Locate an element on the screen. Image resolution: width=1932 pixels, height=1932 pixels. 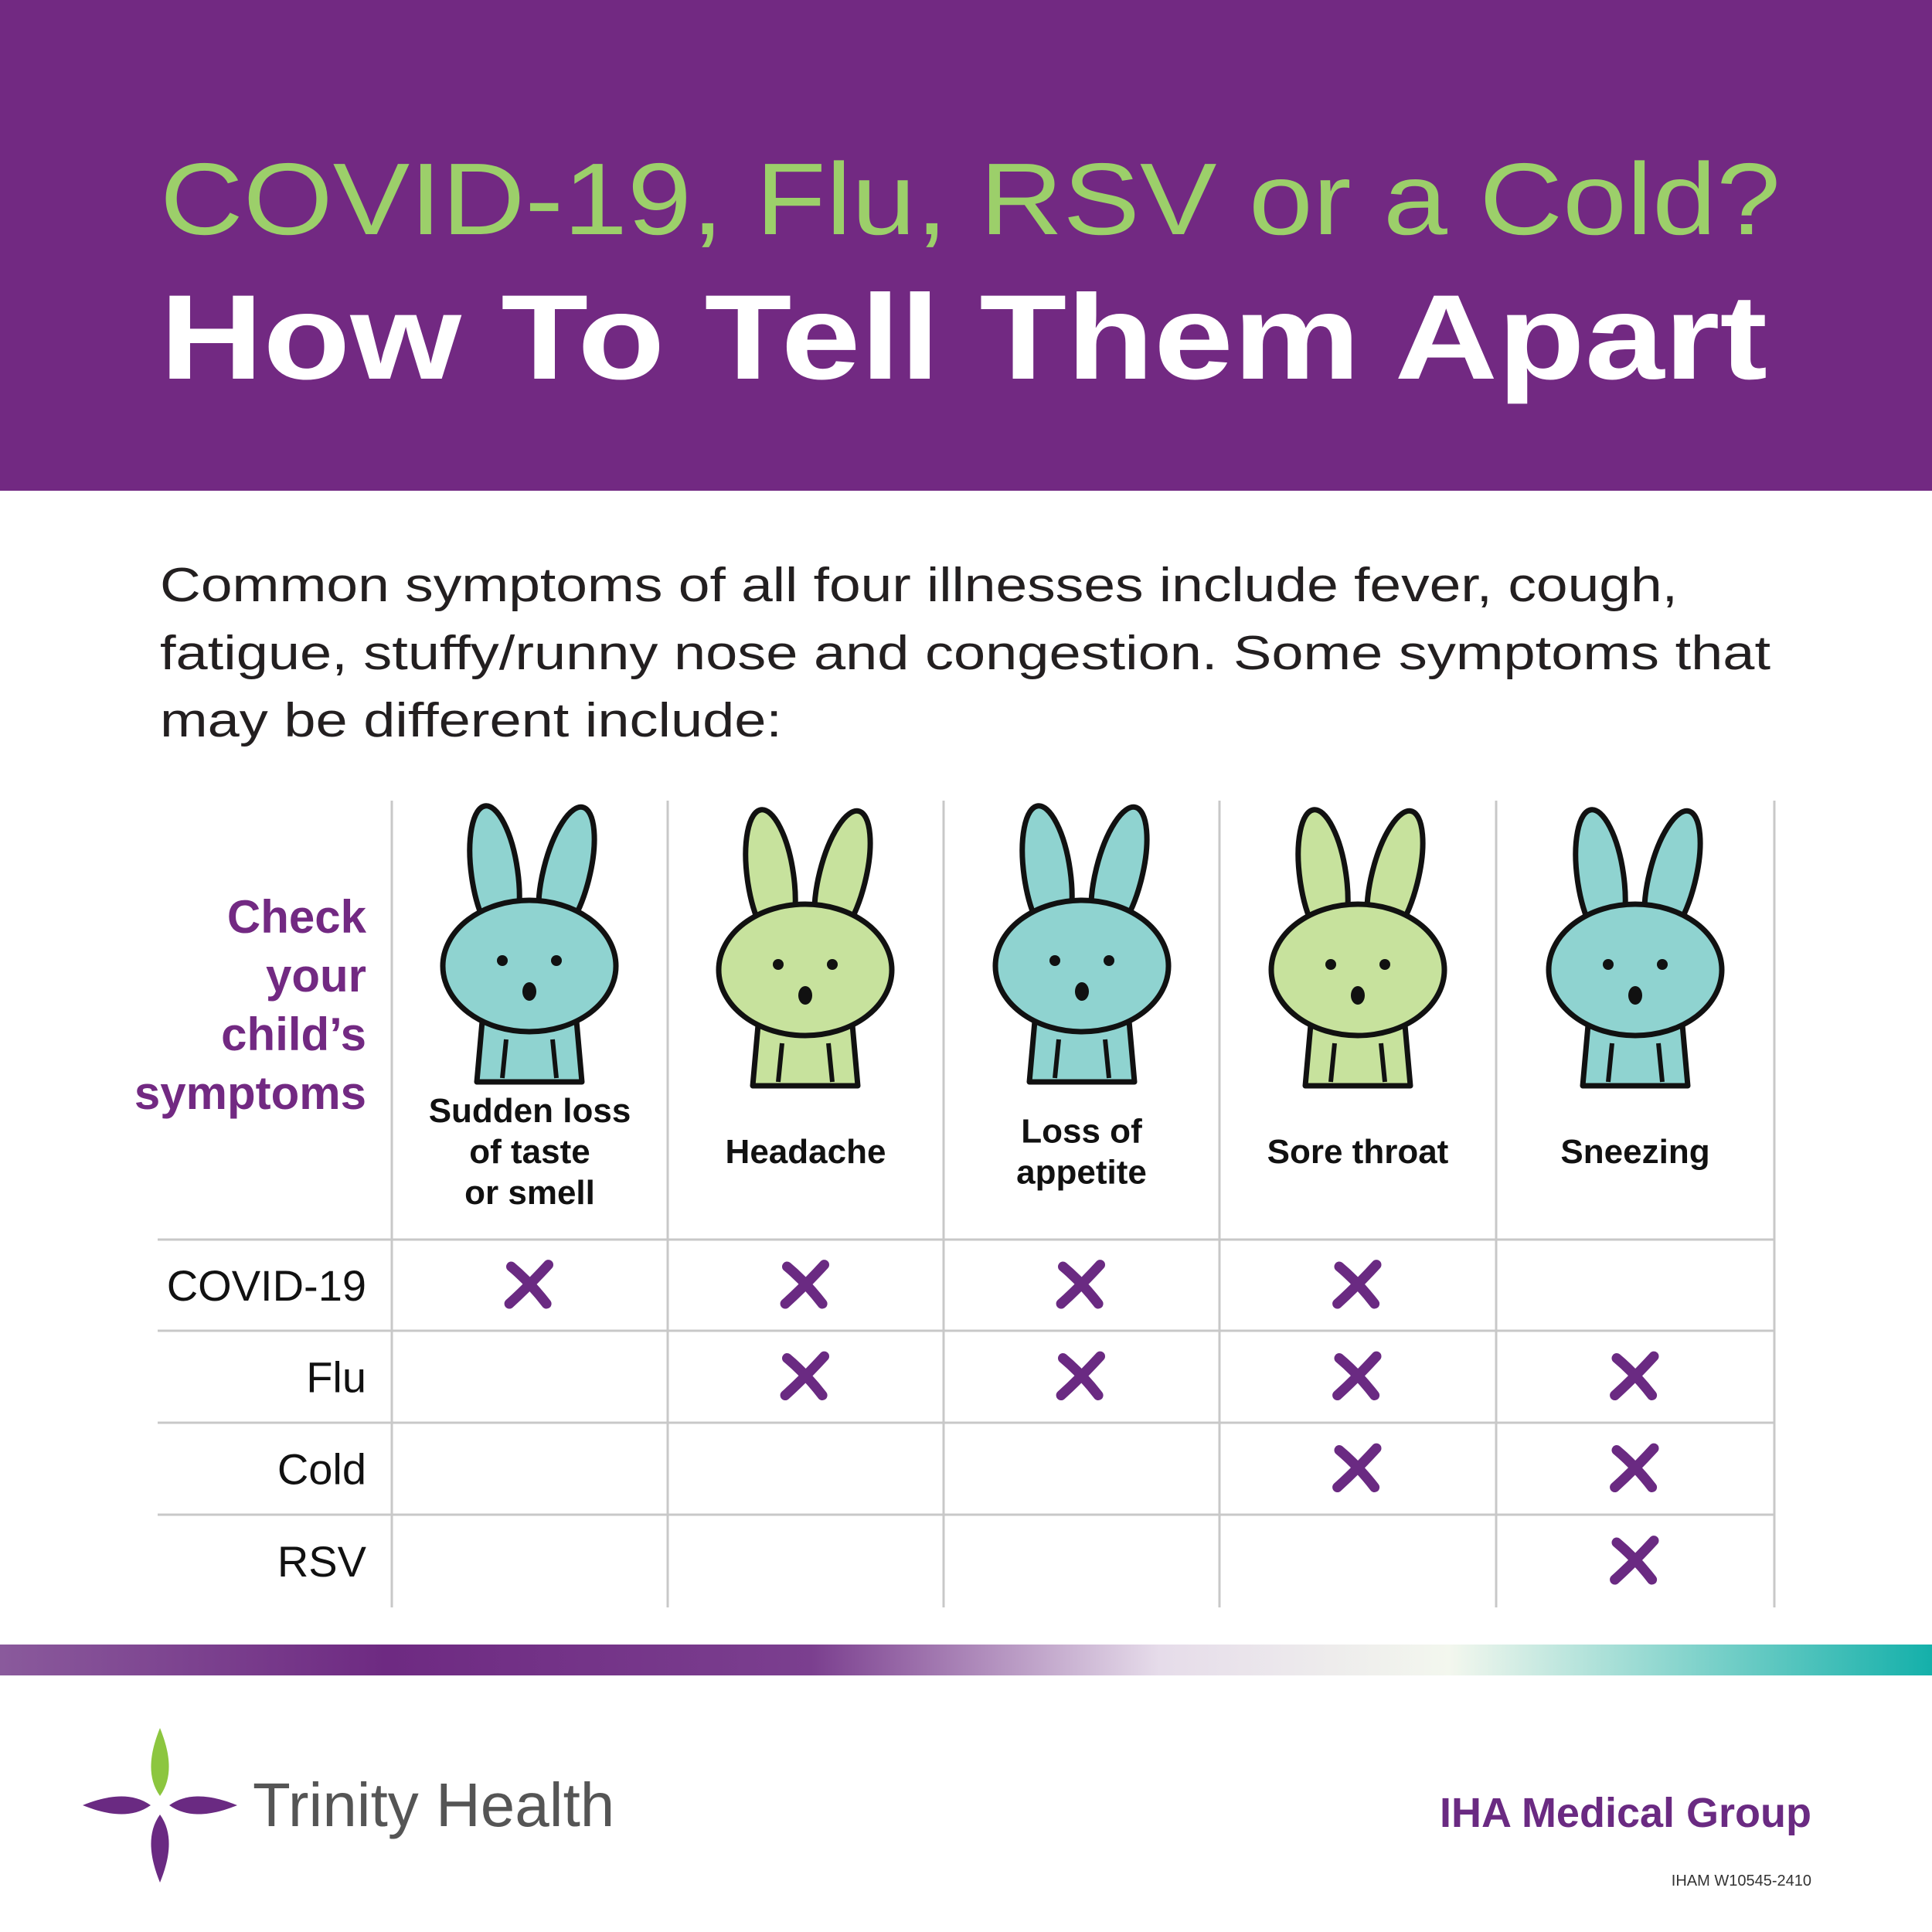
subtitle: How To Tell Them Apart is located at coordinates (964, 337).